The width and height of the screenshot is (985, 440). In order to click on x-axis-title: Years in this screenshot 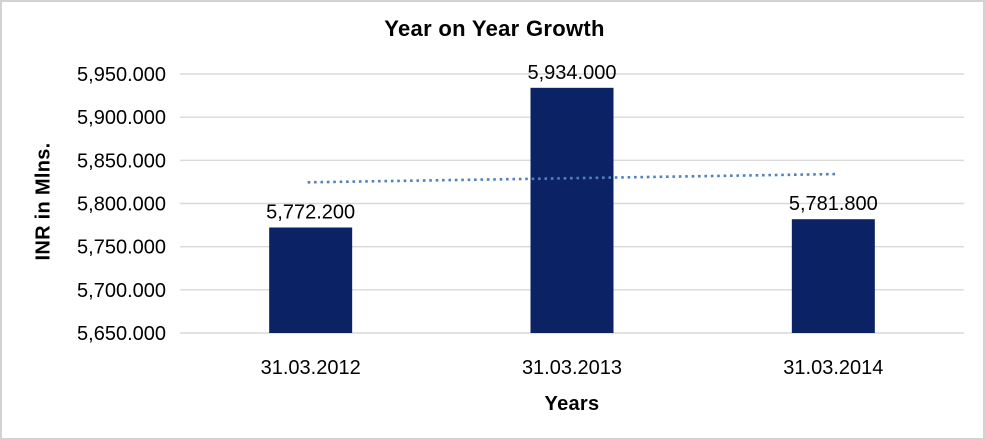, I will do `click(572, 404)`.